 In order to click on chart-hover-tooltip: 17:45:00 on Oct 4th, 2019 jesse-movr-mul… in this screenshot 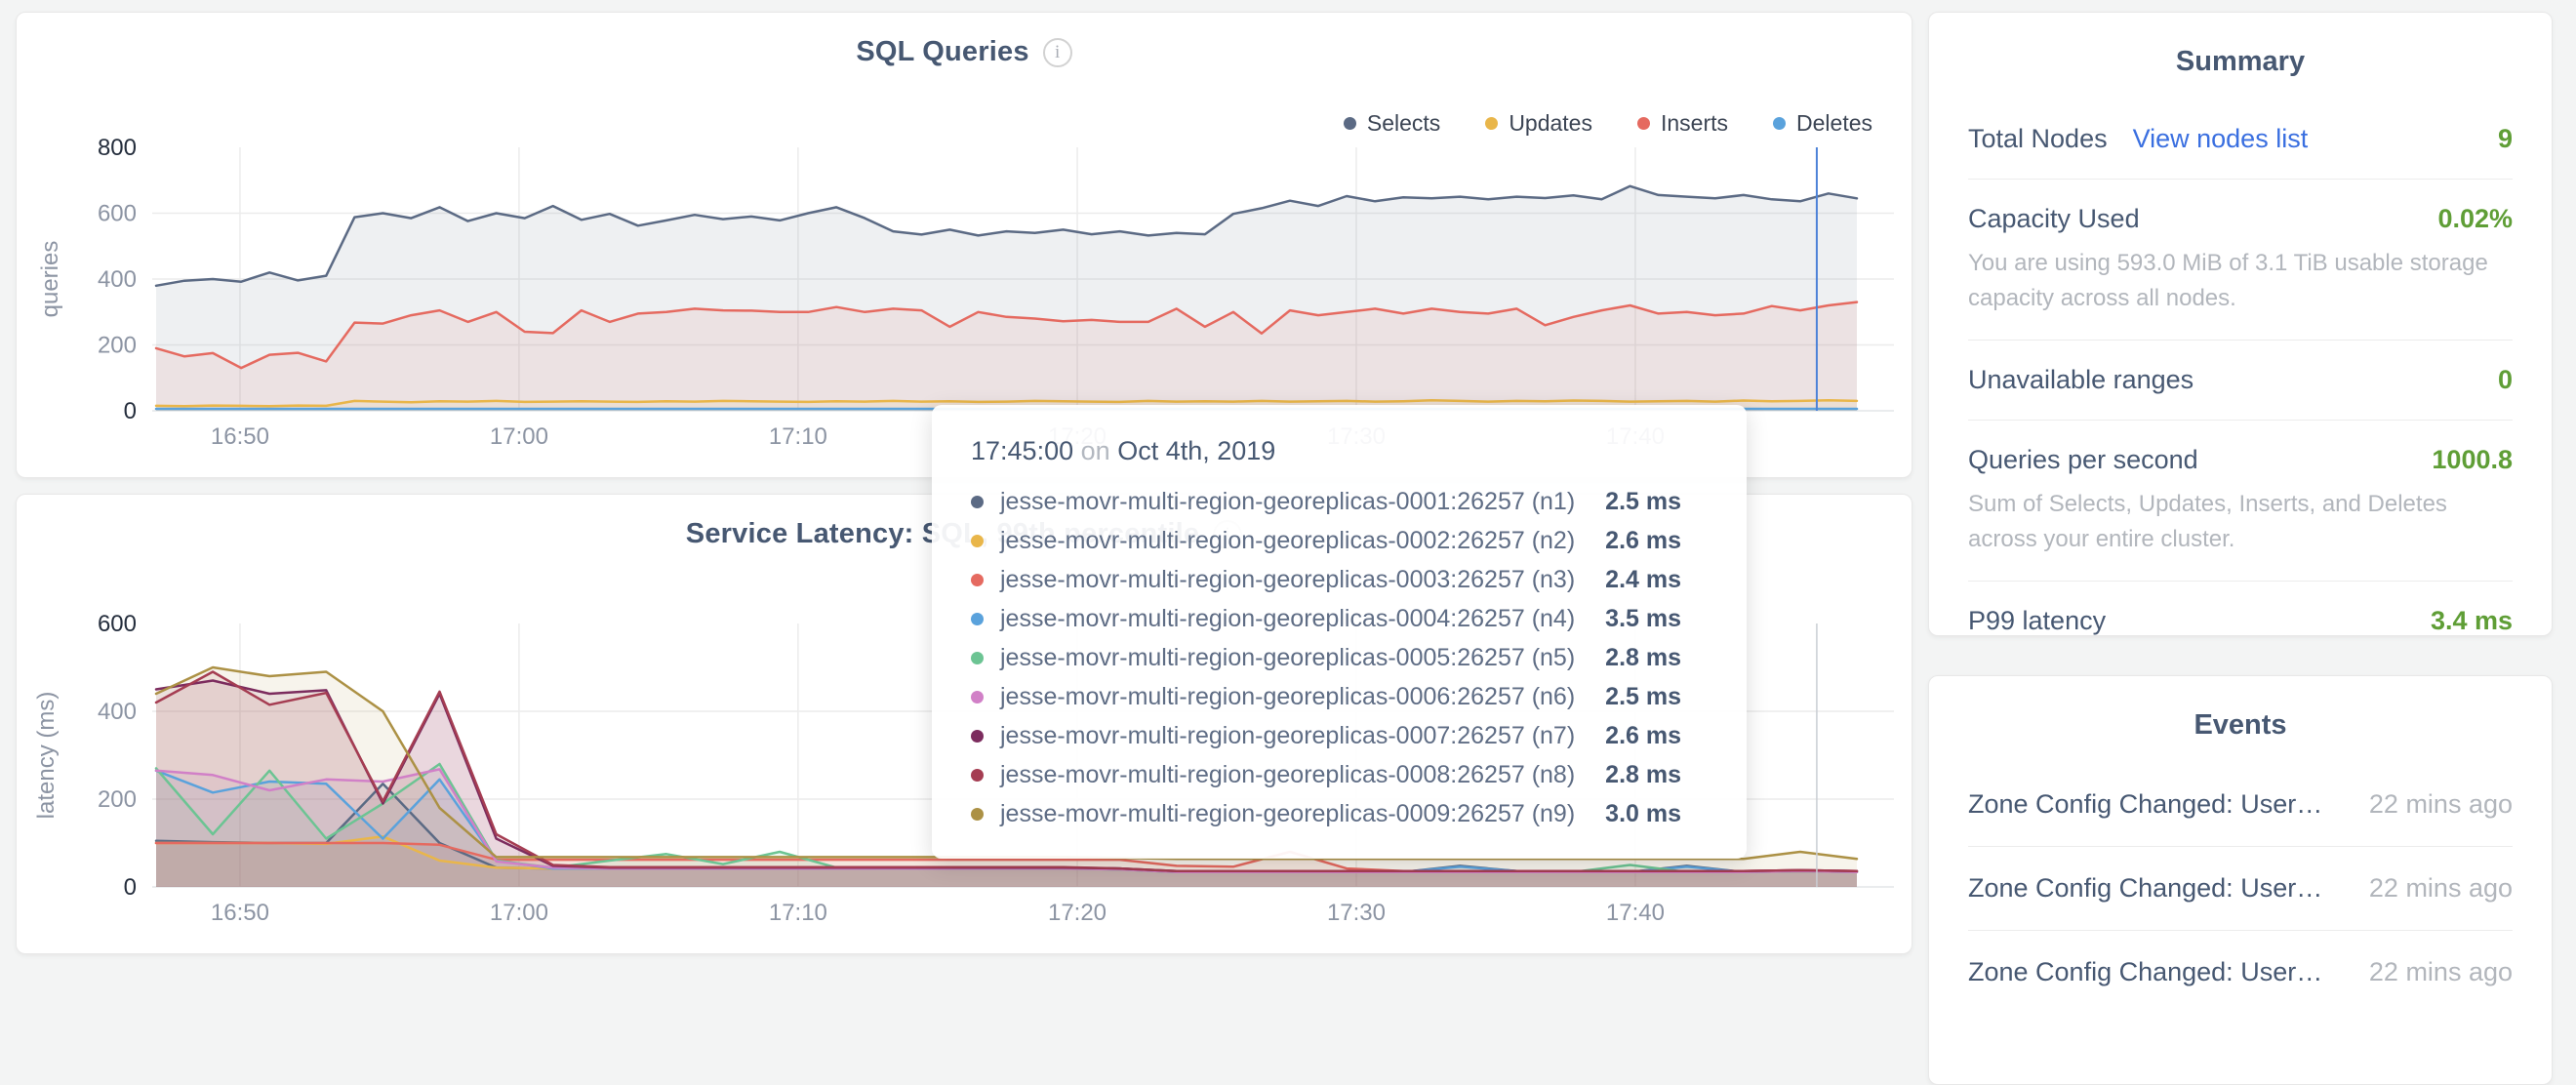, I will do `click(1339, 632)`.